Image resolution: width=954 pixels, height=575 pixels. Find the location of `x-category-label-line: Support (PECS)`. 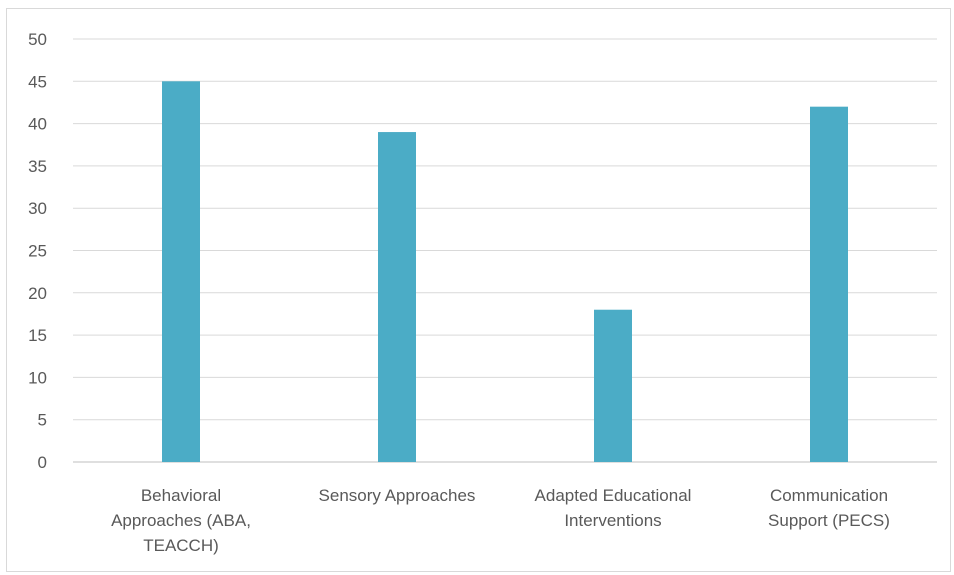

x-category-label-line: Support (PECS) is located at coordinates (829, 520).